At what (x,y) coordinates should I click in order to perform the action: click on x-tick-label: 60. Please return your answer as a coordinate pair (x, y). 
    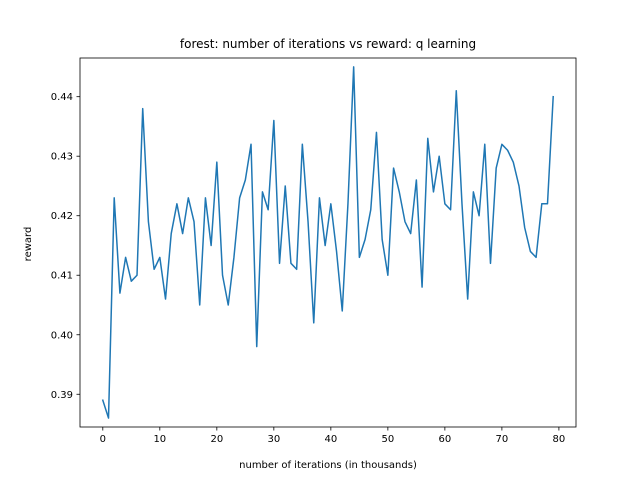
    Looking at the image, I should click on (445, 439).